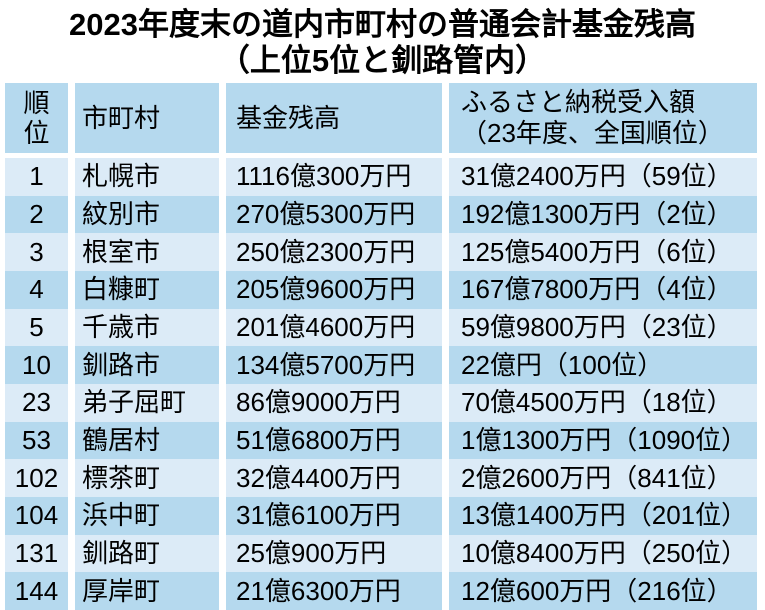 Image resolution: width=765 pixels, height=610 pixels. I want to click on table-row: 131 釧路町 25億900万円 10億8400万円（250位）, so click(381, 553).